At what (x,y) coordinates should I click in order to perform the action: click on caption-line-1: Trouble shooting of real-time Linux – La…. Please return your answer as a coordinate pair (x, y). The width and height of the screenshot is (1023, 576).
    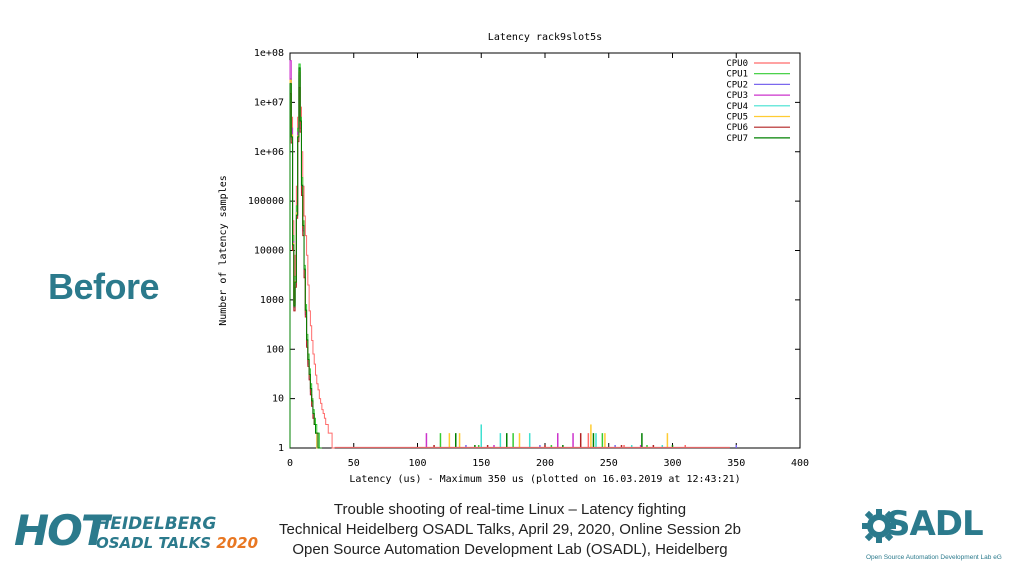
    Looking at the image, I should click on (510, 509).